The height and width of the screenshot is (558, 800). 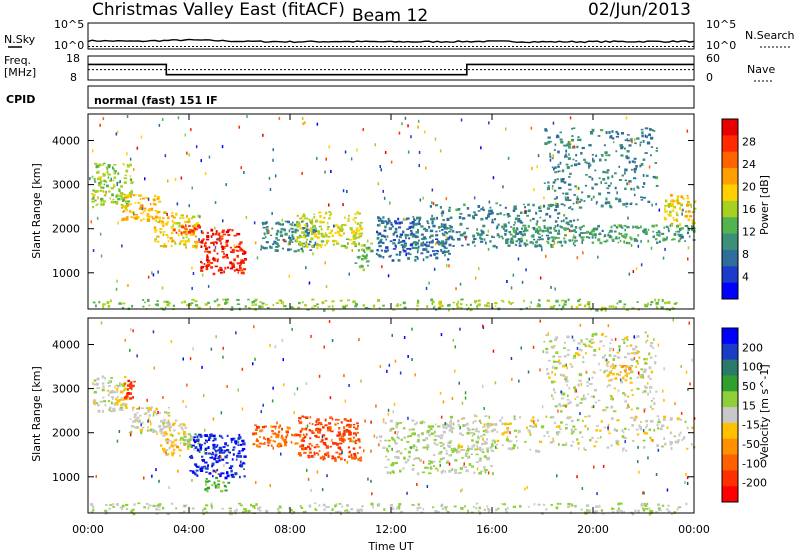 I want to click on freq-tick-left-top: 18, so click(x=73, y=58).